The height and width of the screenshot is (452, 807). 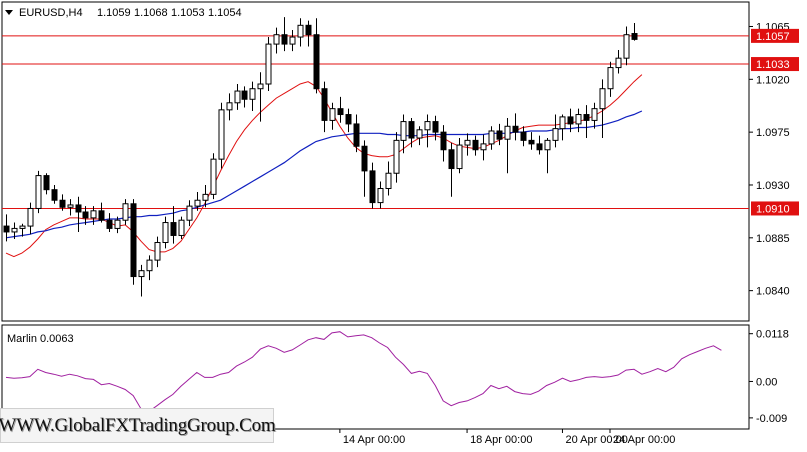 What do you see at coordinates (775, 64) in the screenshot?
I see `level-price-label: 1.1033` at bounding box center [775, 64].